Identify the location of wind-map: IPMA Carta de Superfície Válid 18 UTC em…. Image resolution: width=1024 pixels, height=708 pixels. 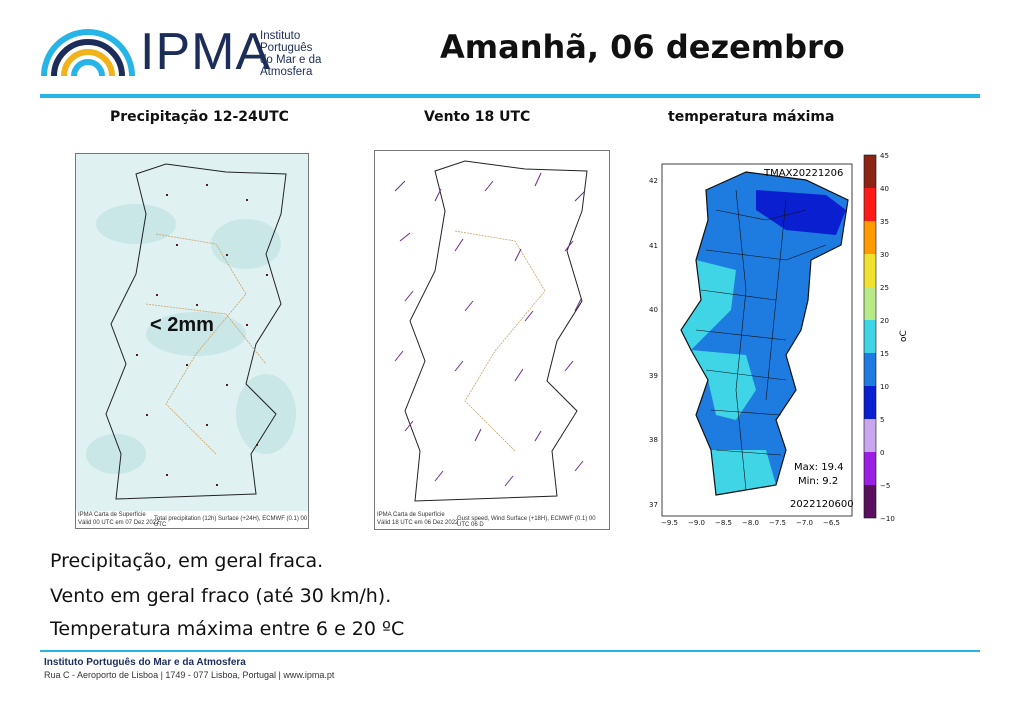
(492, 340).